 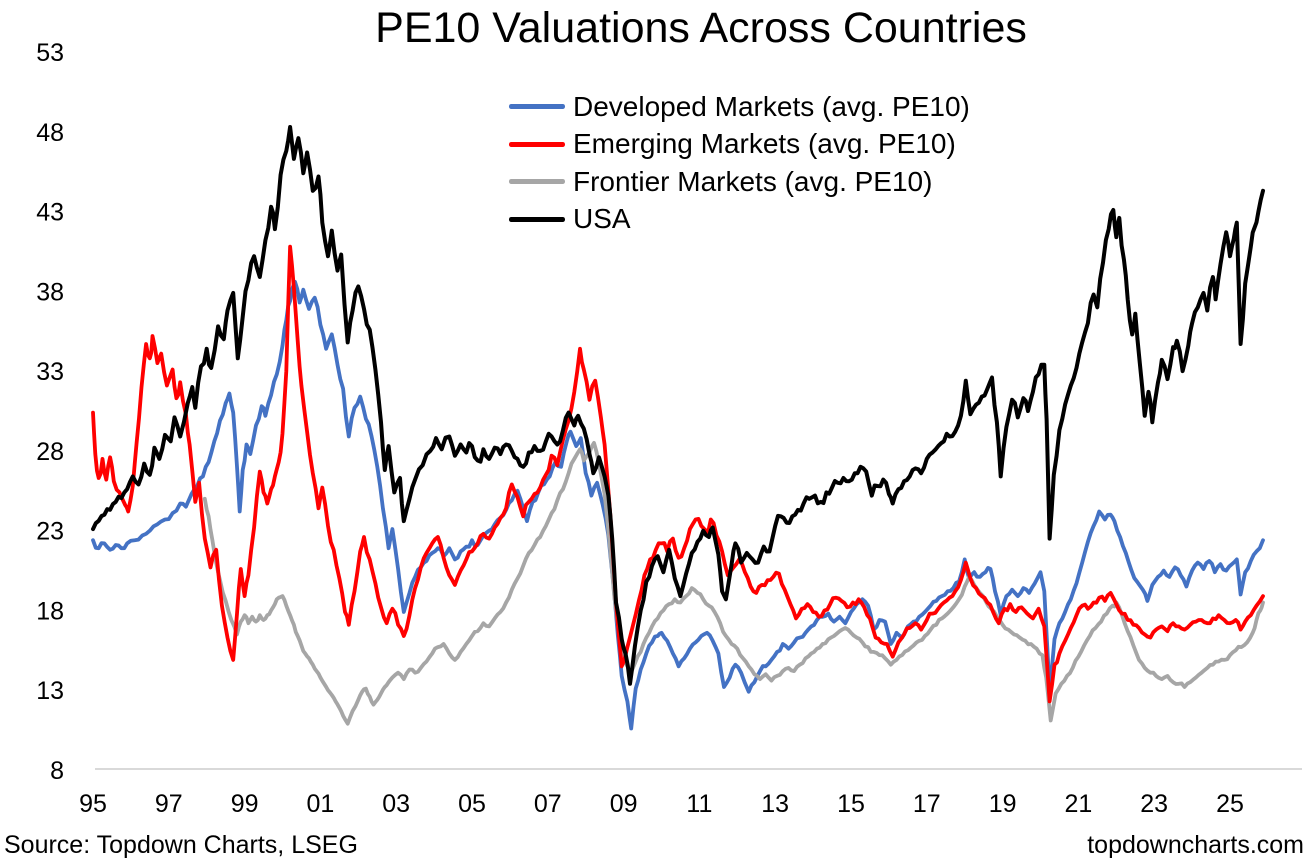 I want to click on legend-label-developed-markets: Developed Markets (avg. PE10), so click(x=771, y=106).